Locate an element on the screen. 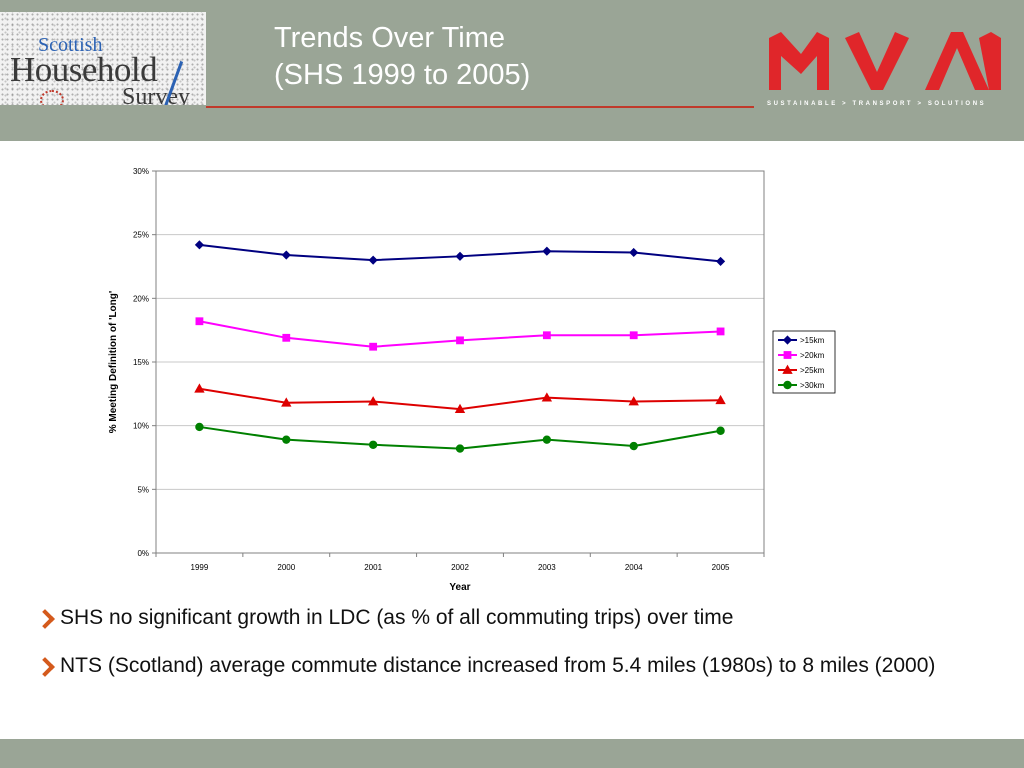 The image size is (1024, 768). footer-band is located at coordinates (512, 753).